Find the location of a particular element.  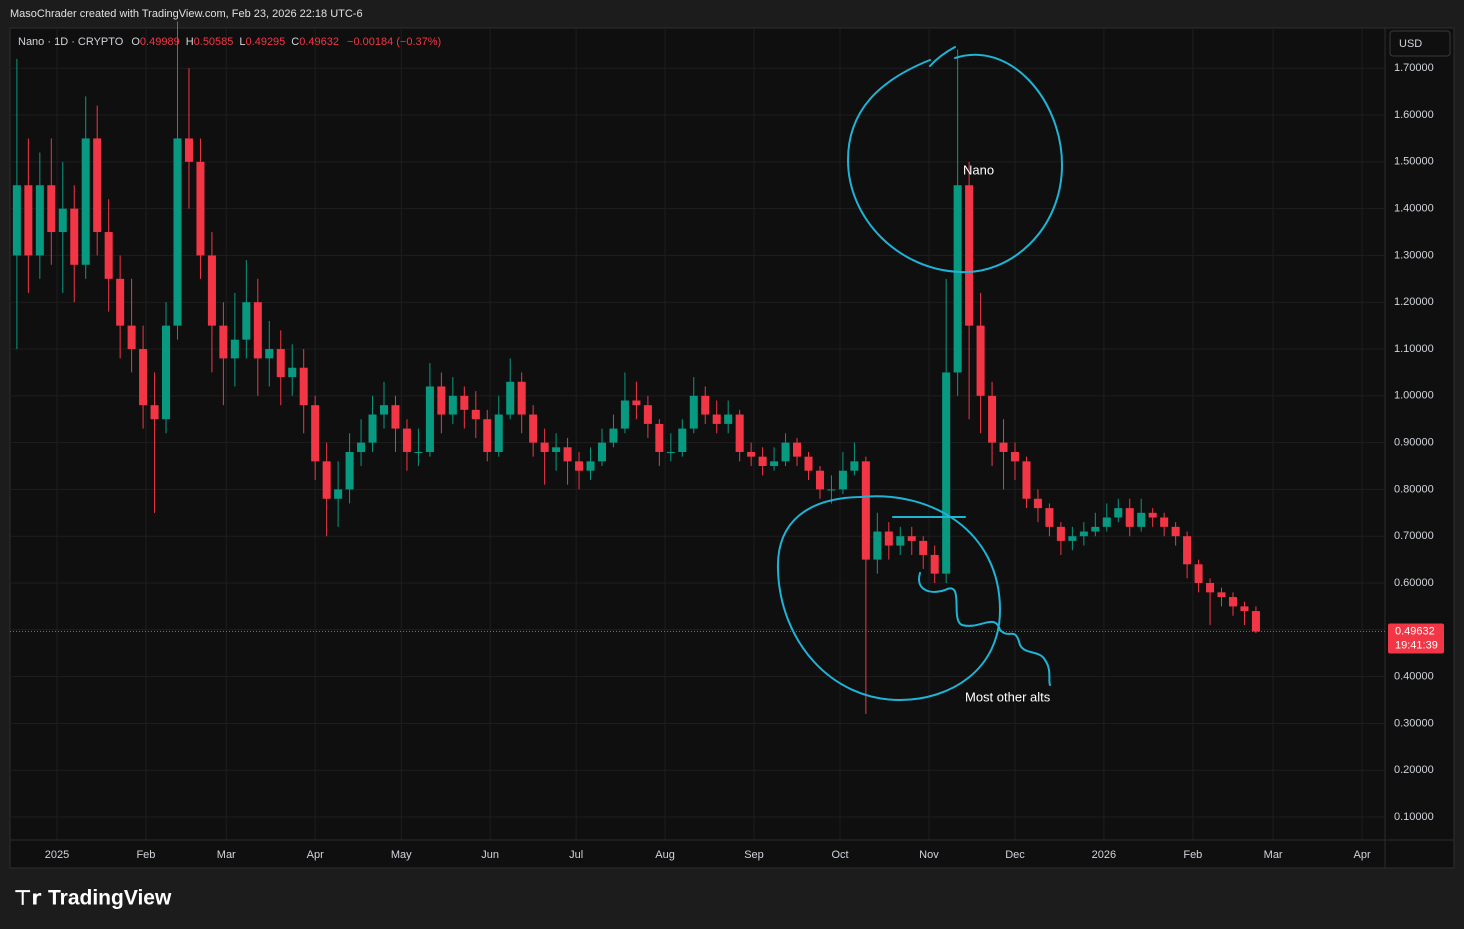

y-tick-label: 1.70000 is located at coordinates (1414, 68).